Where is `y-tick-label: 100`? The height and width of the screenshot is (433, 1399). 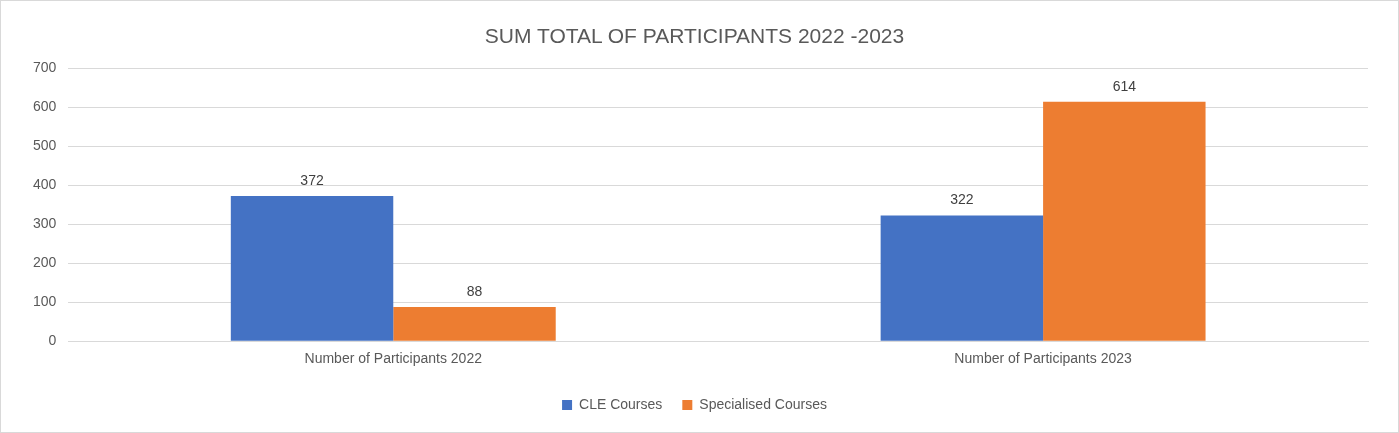
y-tick-label: 100 is located at coordinates (45, 301).